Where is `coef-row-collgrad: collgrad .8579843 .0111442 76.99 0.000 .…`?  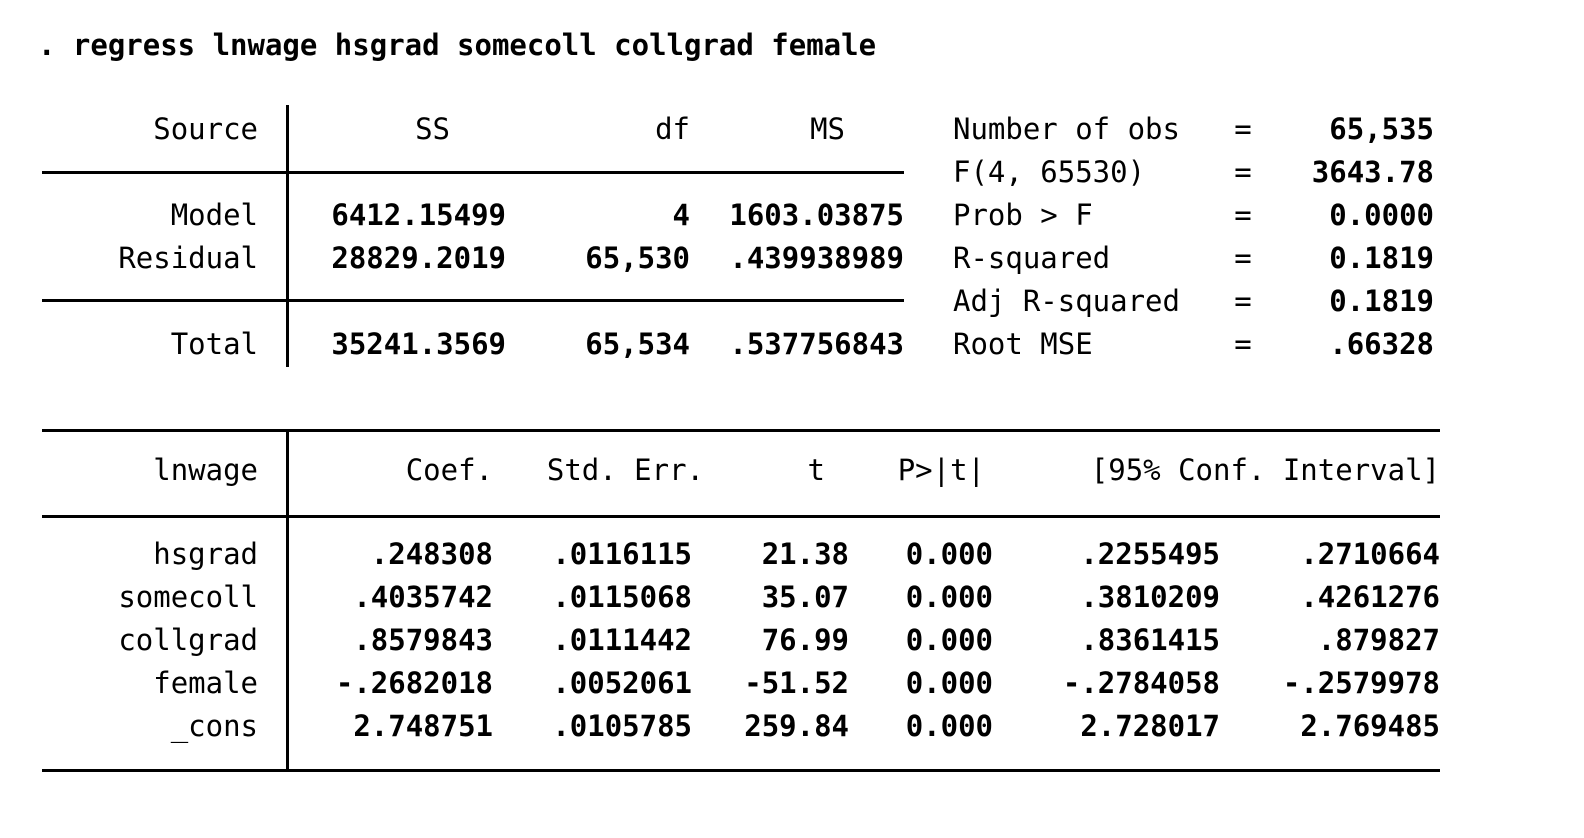
coef-row-collgrad: collgrad .8579843 .0111442 76.99 0.000 .… is located at coordinates (741, 640).